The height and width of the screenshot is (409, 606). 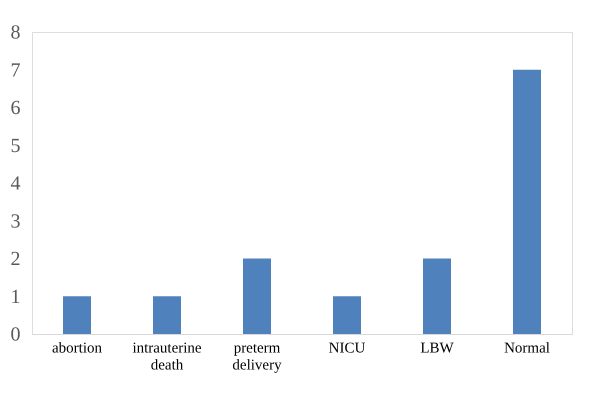 I want to click on x-tick-label: intrauterine death, so click(x=167, y=357).